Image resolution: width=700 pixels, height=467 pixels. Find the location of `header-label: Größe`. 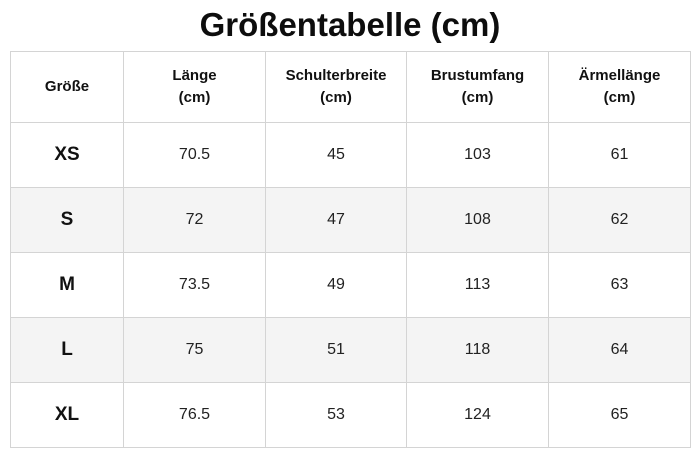

header-label: Größe is located at coordinates (67, 86).